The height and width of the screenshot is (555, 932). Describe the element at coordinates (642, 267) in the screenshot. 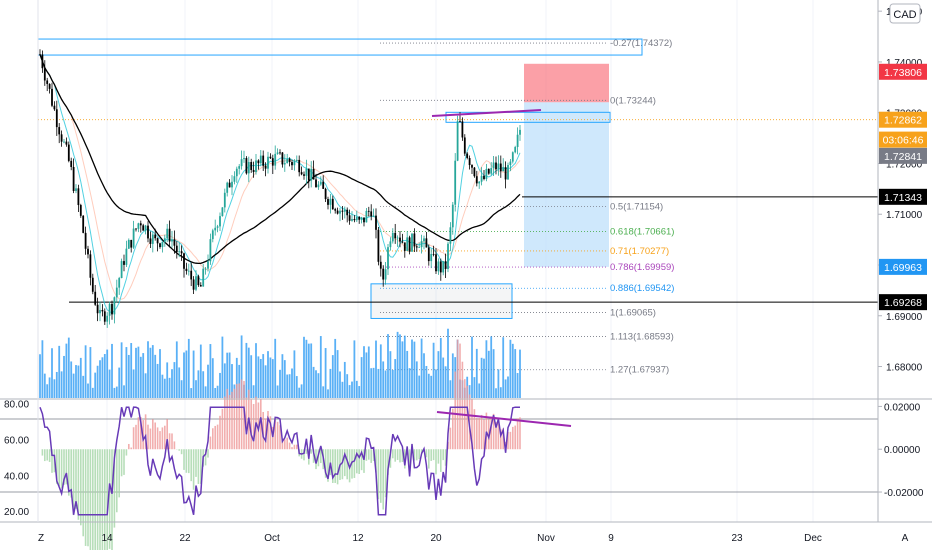

I see `fib-level-label: 0.786(1.69959)` at that location.